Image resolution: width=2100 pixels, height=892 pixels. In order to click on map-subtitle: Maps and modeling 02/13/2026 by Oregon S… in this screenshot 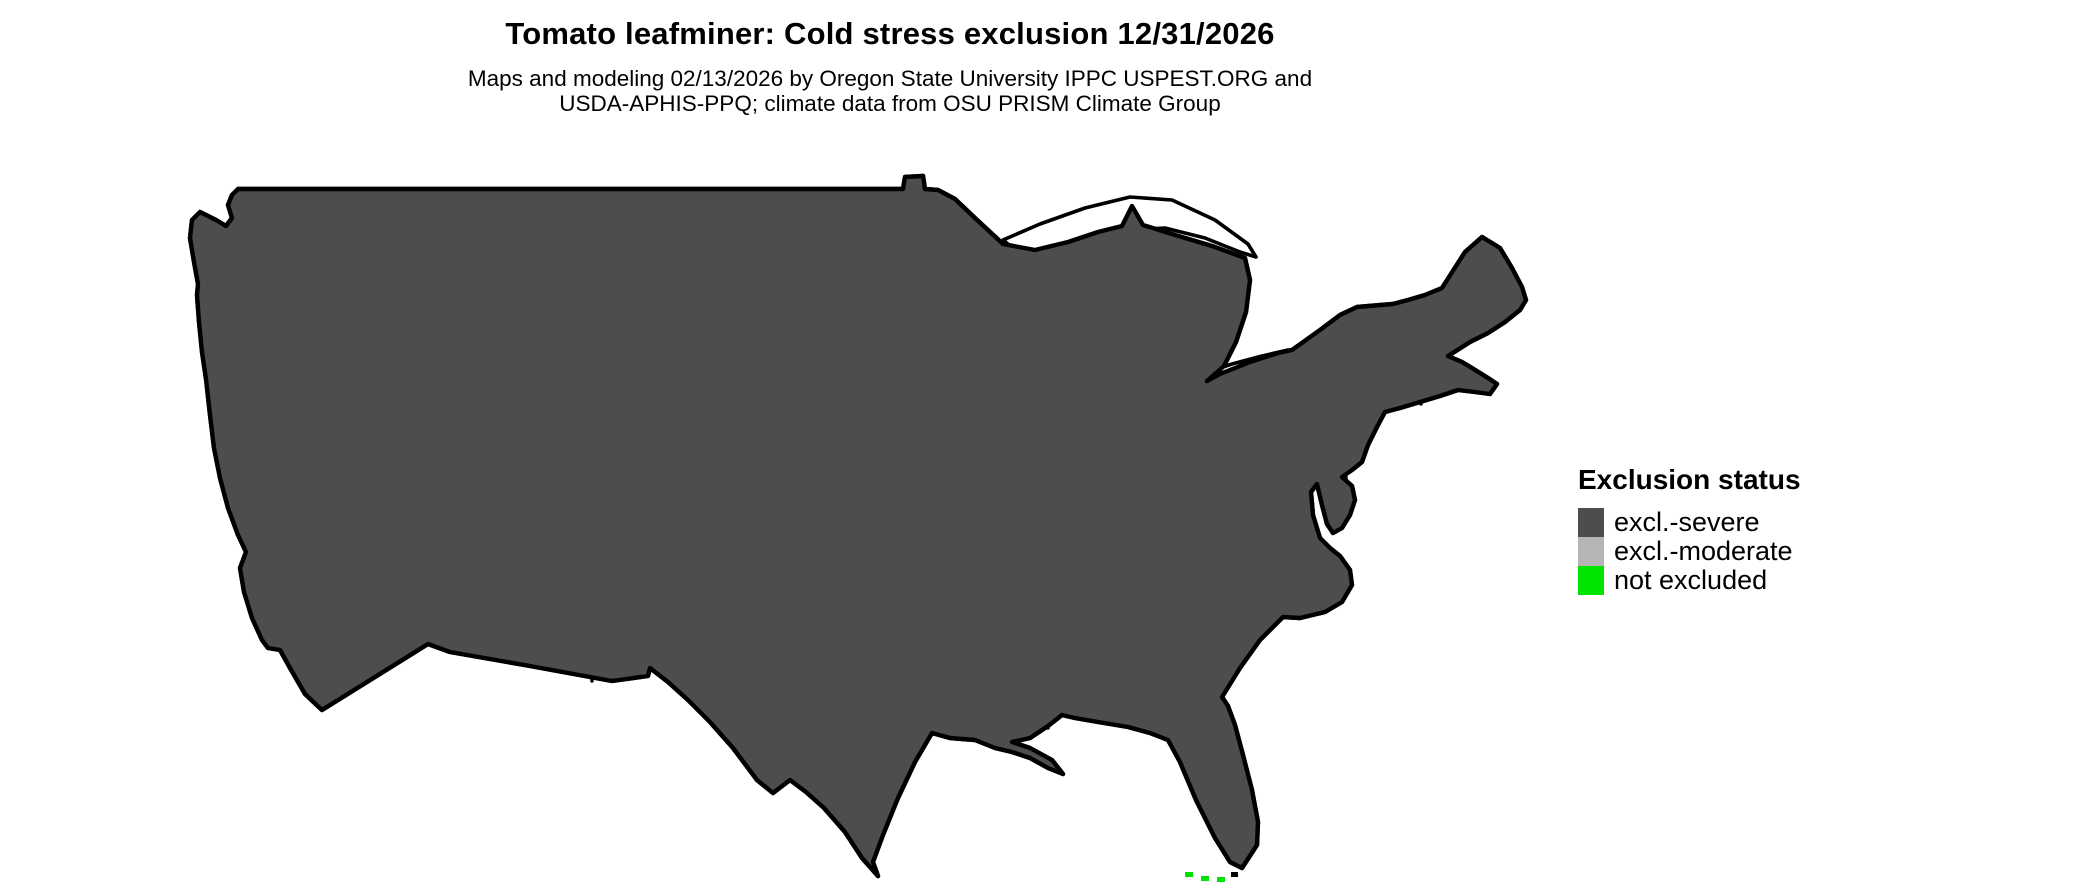, I will do `click(890, 91)`.